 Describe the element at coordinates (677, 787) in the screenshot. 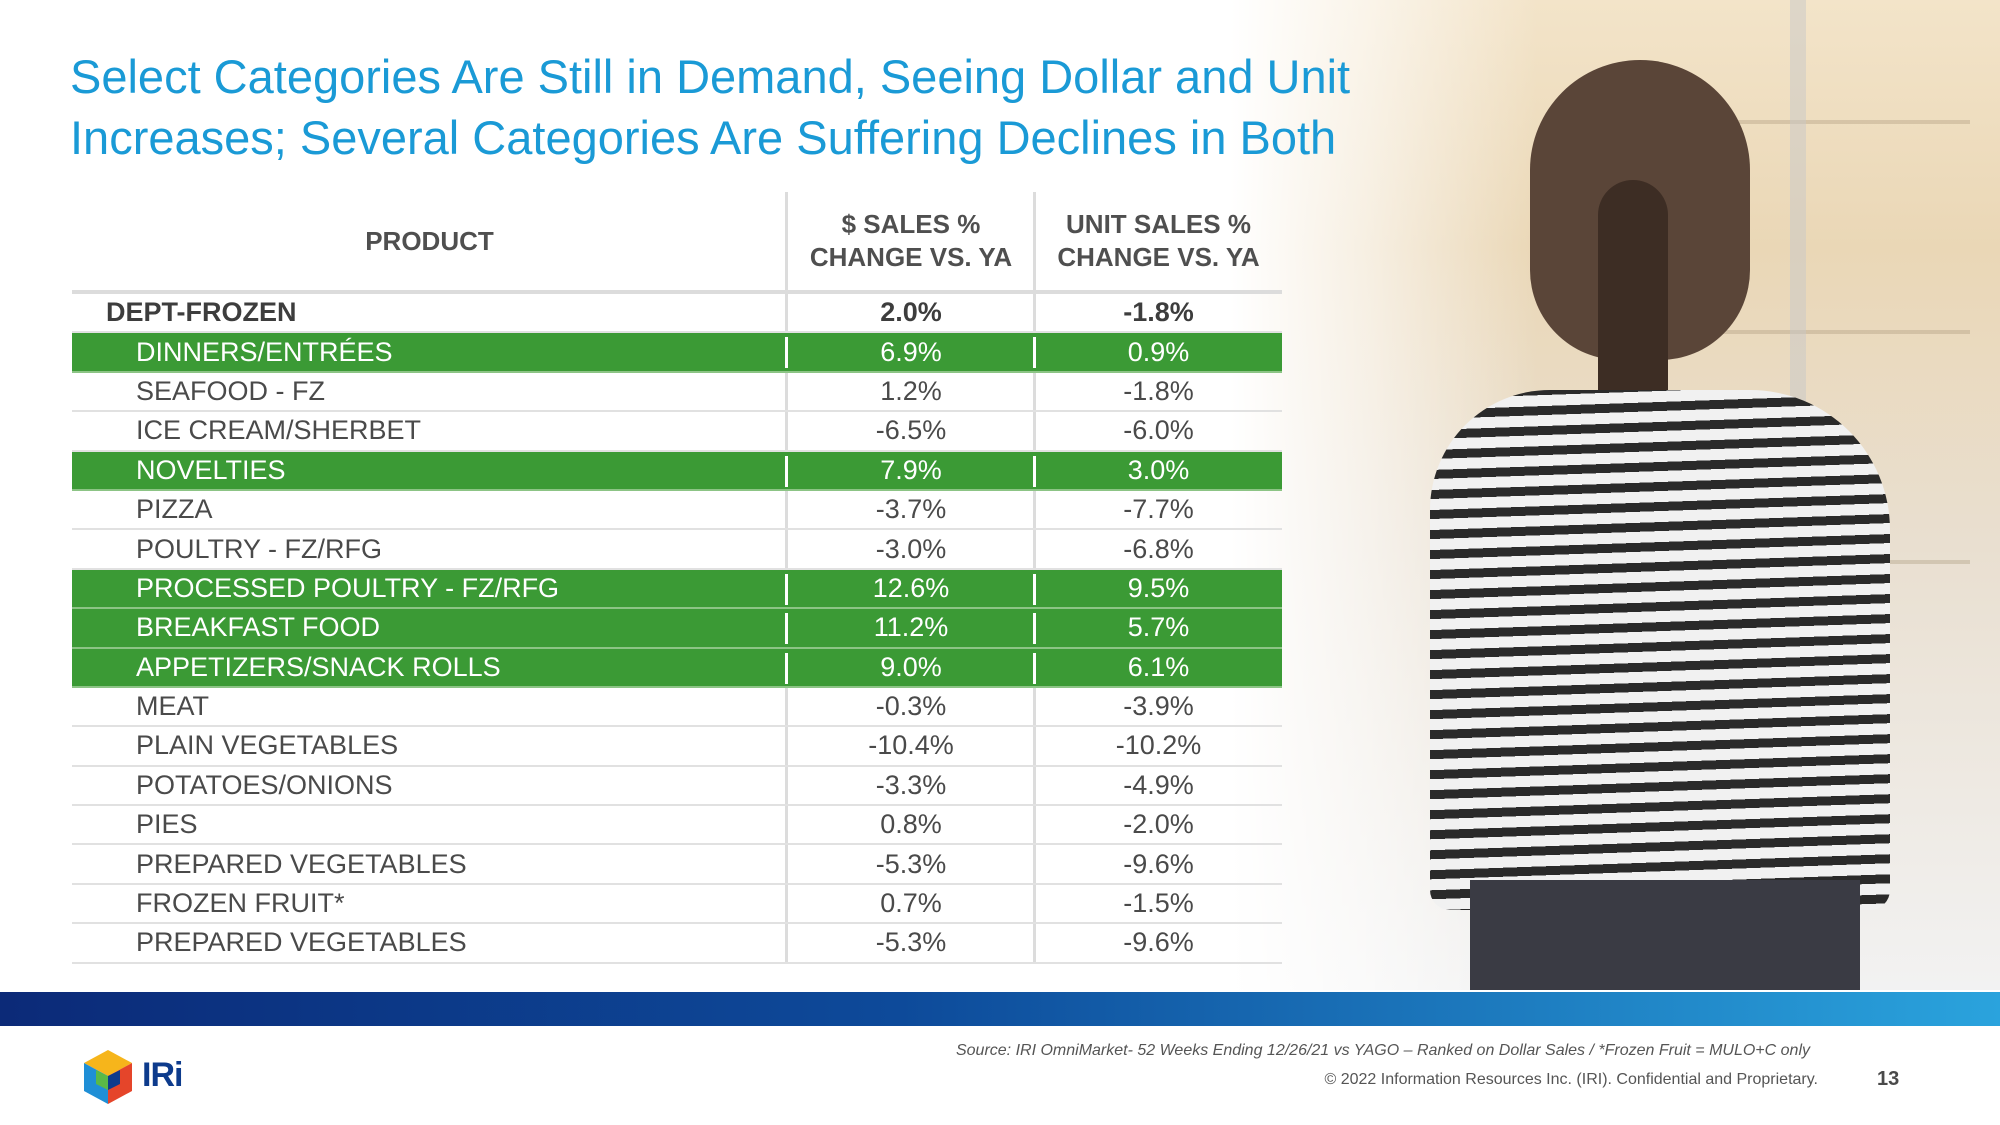

I see `table-row: POTATOES/ONIONS -3.3% -4.9%` at that location.